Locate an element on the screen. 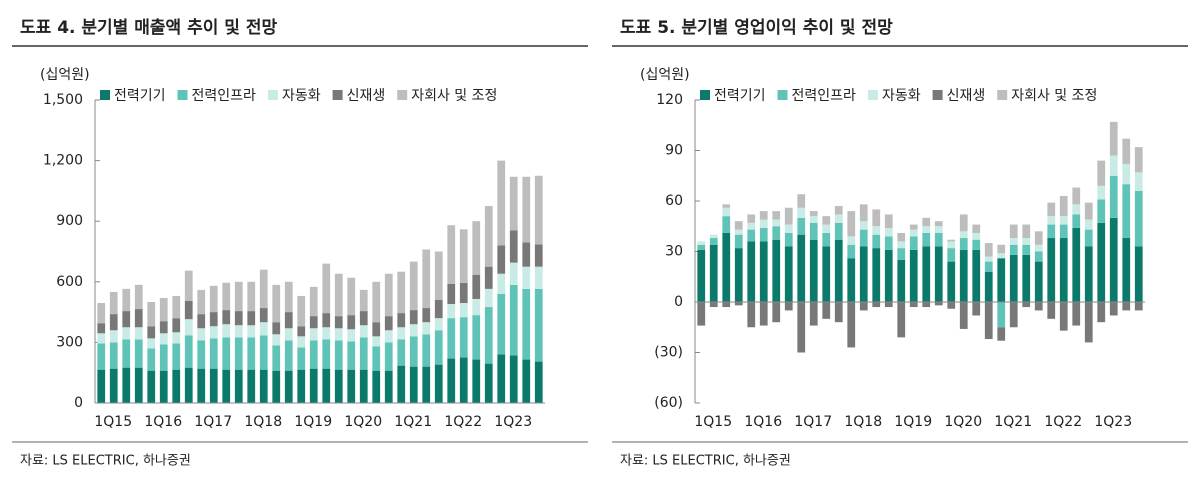  y-tick-label: 300 is located at coordinates (69, 342).